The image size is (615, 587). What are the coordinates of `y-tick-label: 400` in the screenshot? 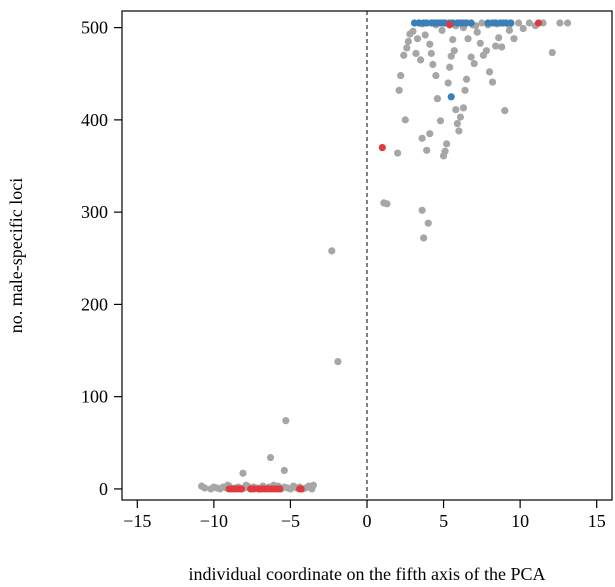 It's located at (94, 120).